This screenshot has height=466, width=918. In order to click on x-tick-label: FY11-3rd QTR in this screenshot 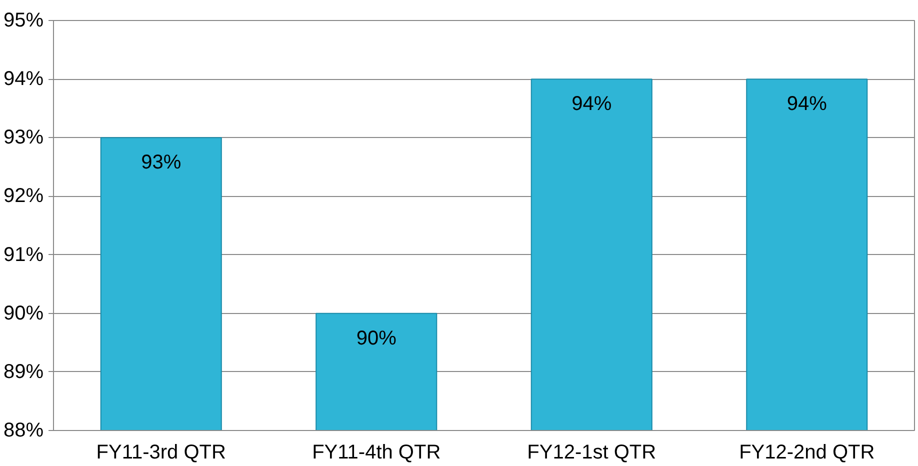, I will do `click(161, 453)`.